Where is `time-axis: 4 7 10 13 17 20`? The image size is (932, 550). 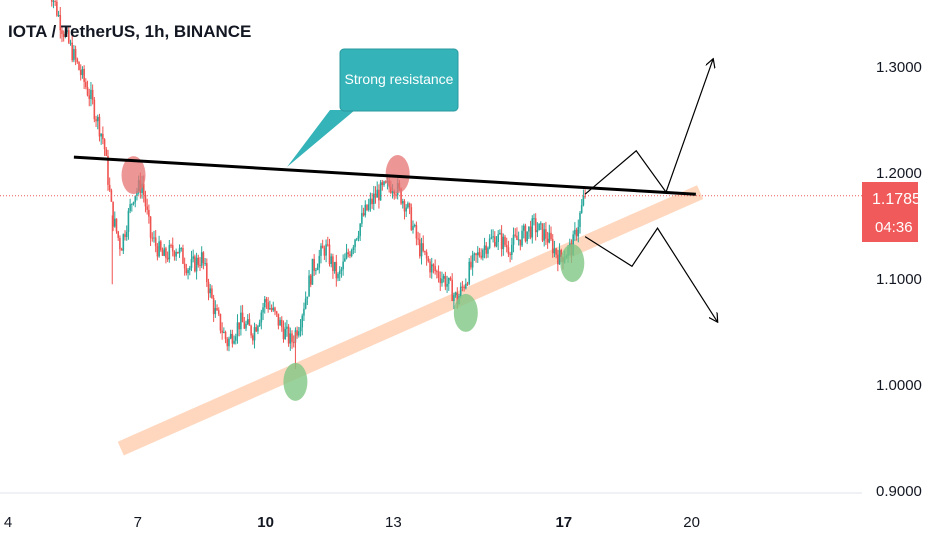 time-axis: 4 7 10 13 17 20 is located at coordinates (352, 522).